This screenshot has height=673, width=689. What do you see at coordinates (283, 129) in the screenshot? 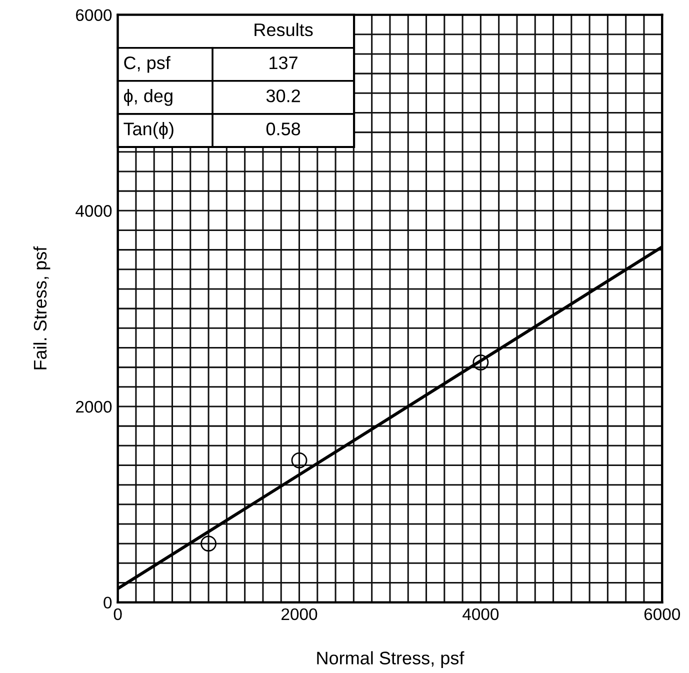
I see `annotation: 0.58` at bounding box center [283, 129].